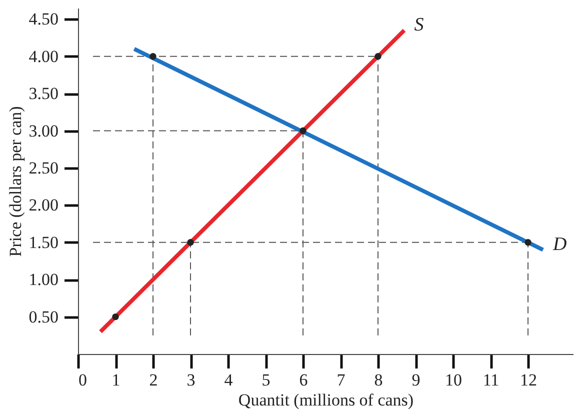  What do you see at coordinates (453, 380) in the screenshot?
I see `x-tick-label: 10` at bounding box center [453, 380].